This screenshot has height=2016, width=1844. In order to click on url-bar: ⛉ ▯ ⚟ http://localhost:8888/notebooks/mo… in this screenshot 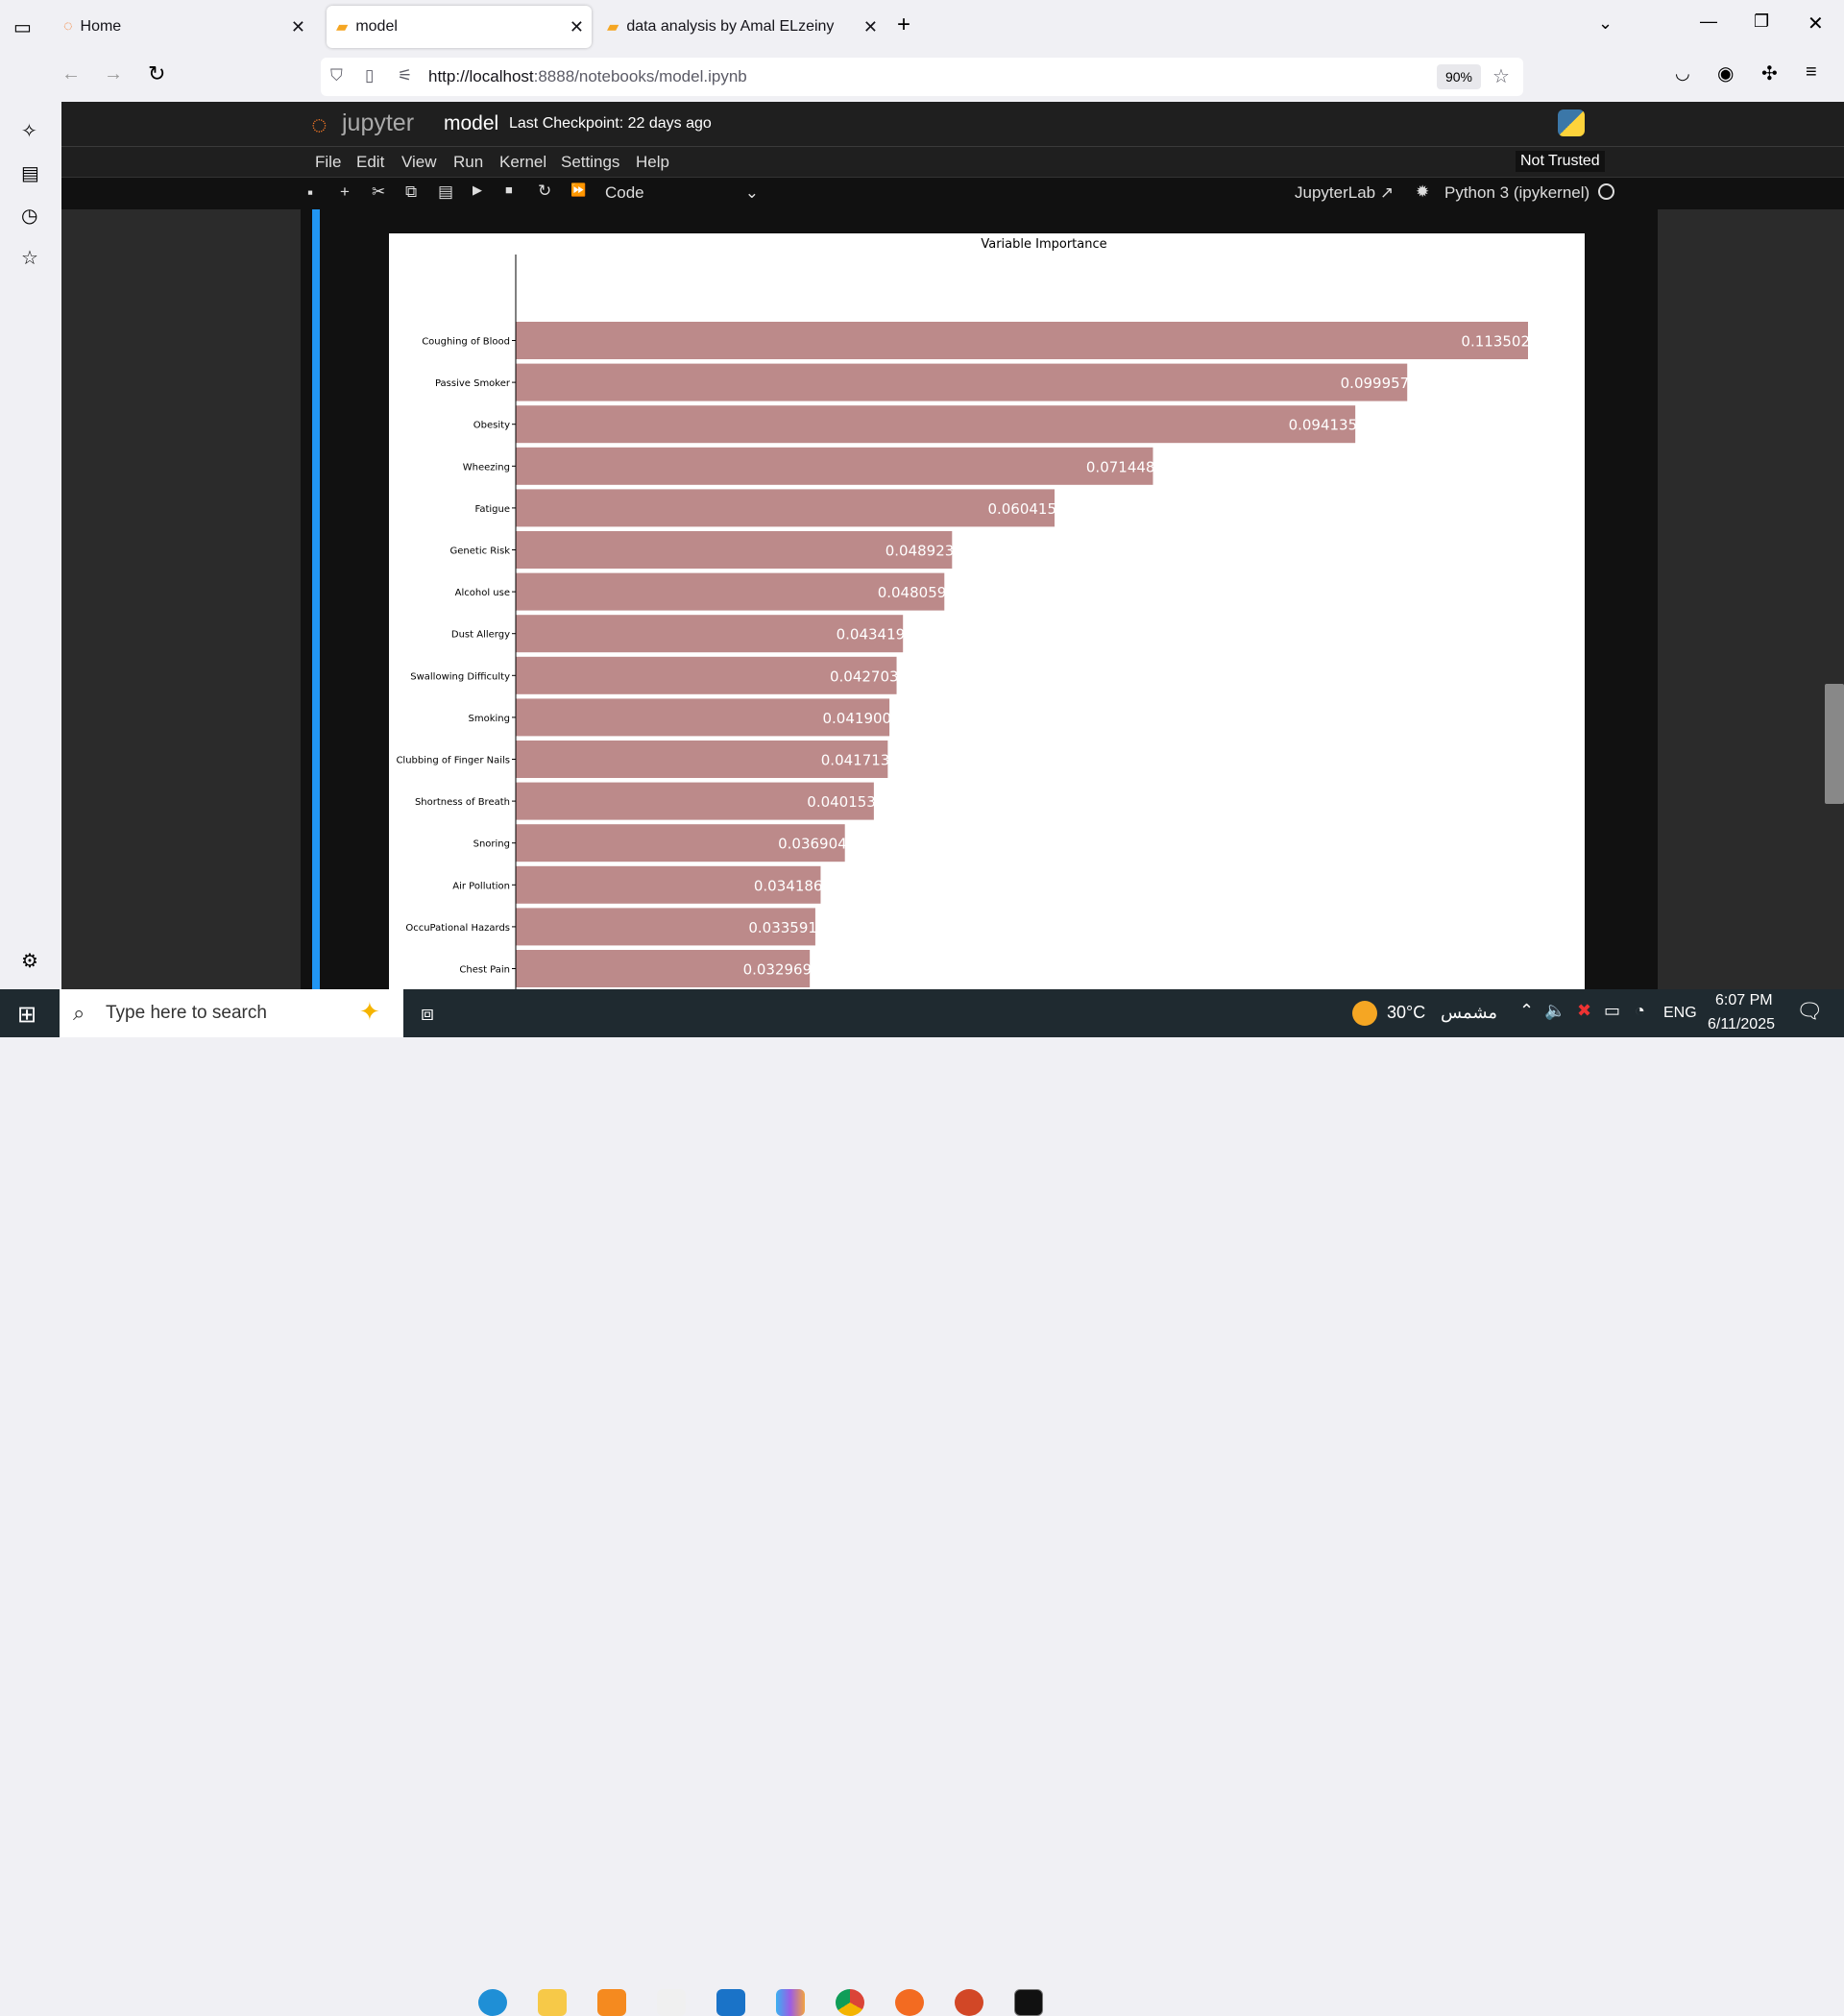, I will do `click(922, 77)`.